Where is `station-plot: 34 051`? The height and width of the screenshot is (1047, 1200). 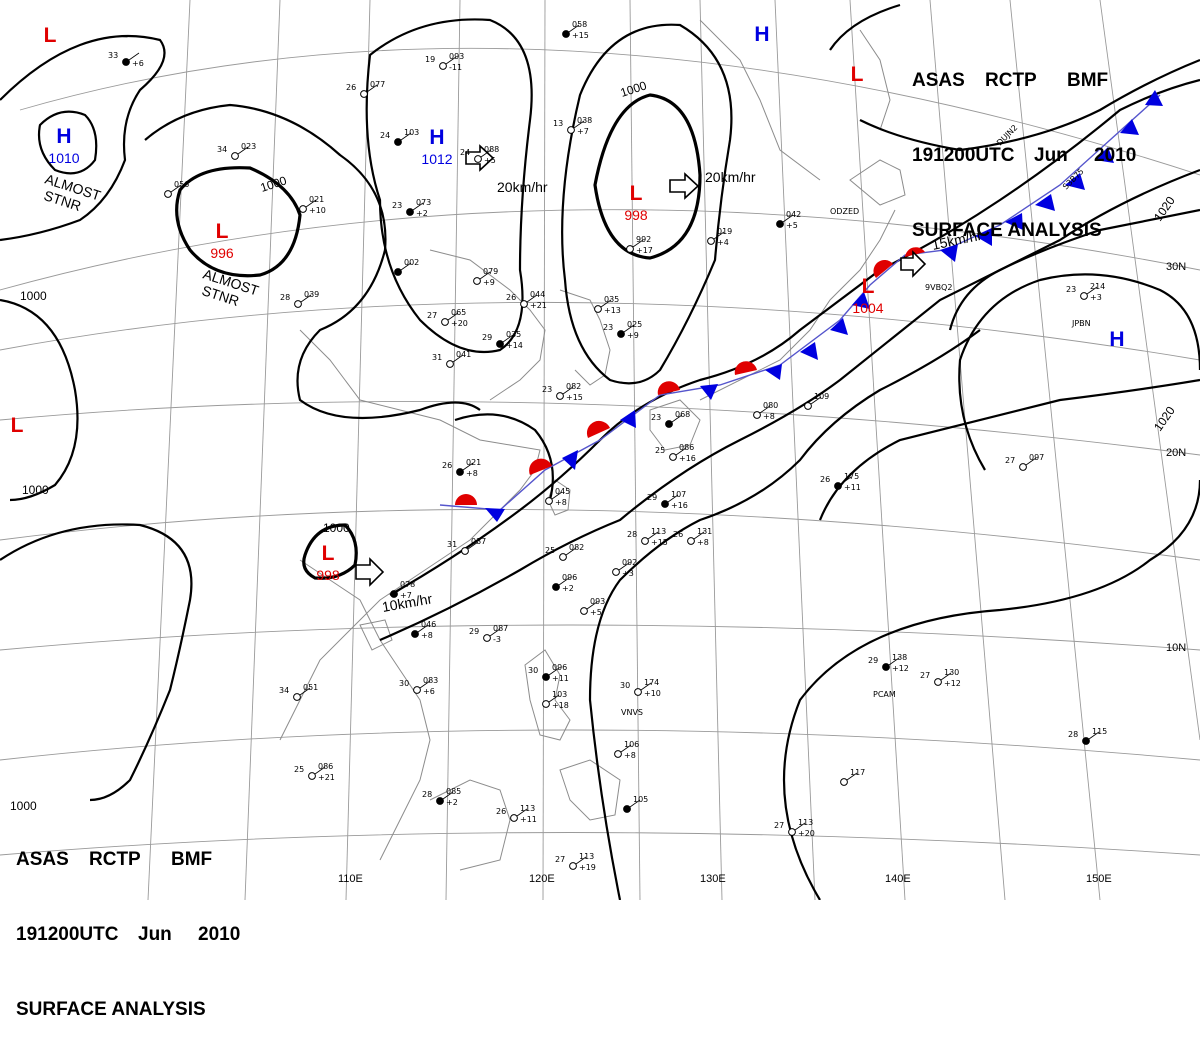 station-plot: 34 051 is located at coordinates (298, 692).